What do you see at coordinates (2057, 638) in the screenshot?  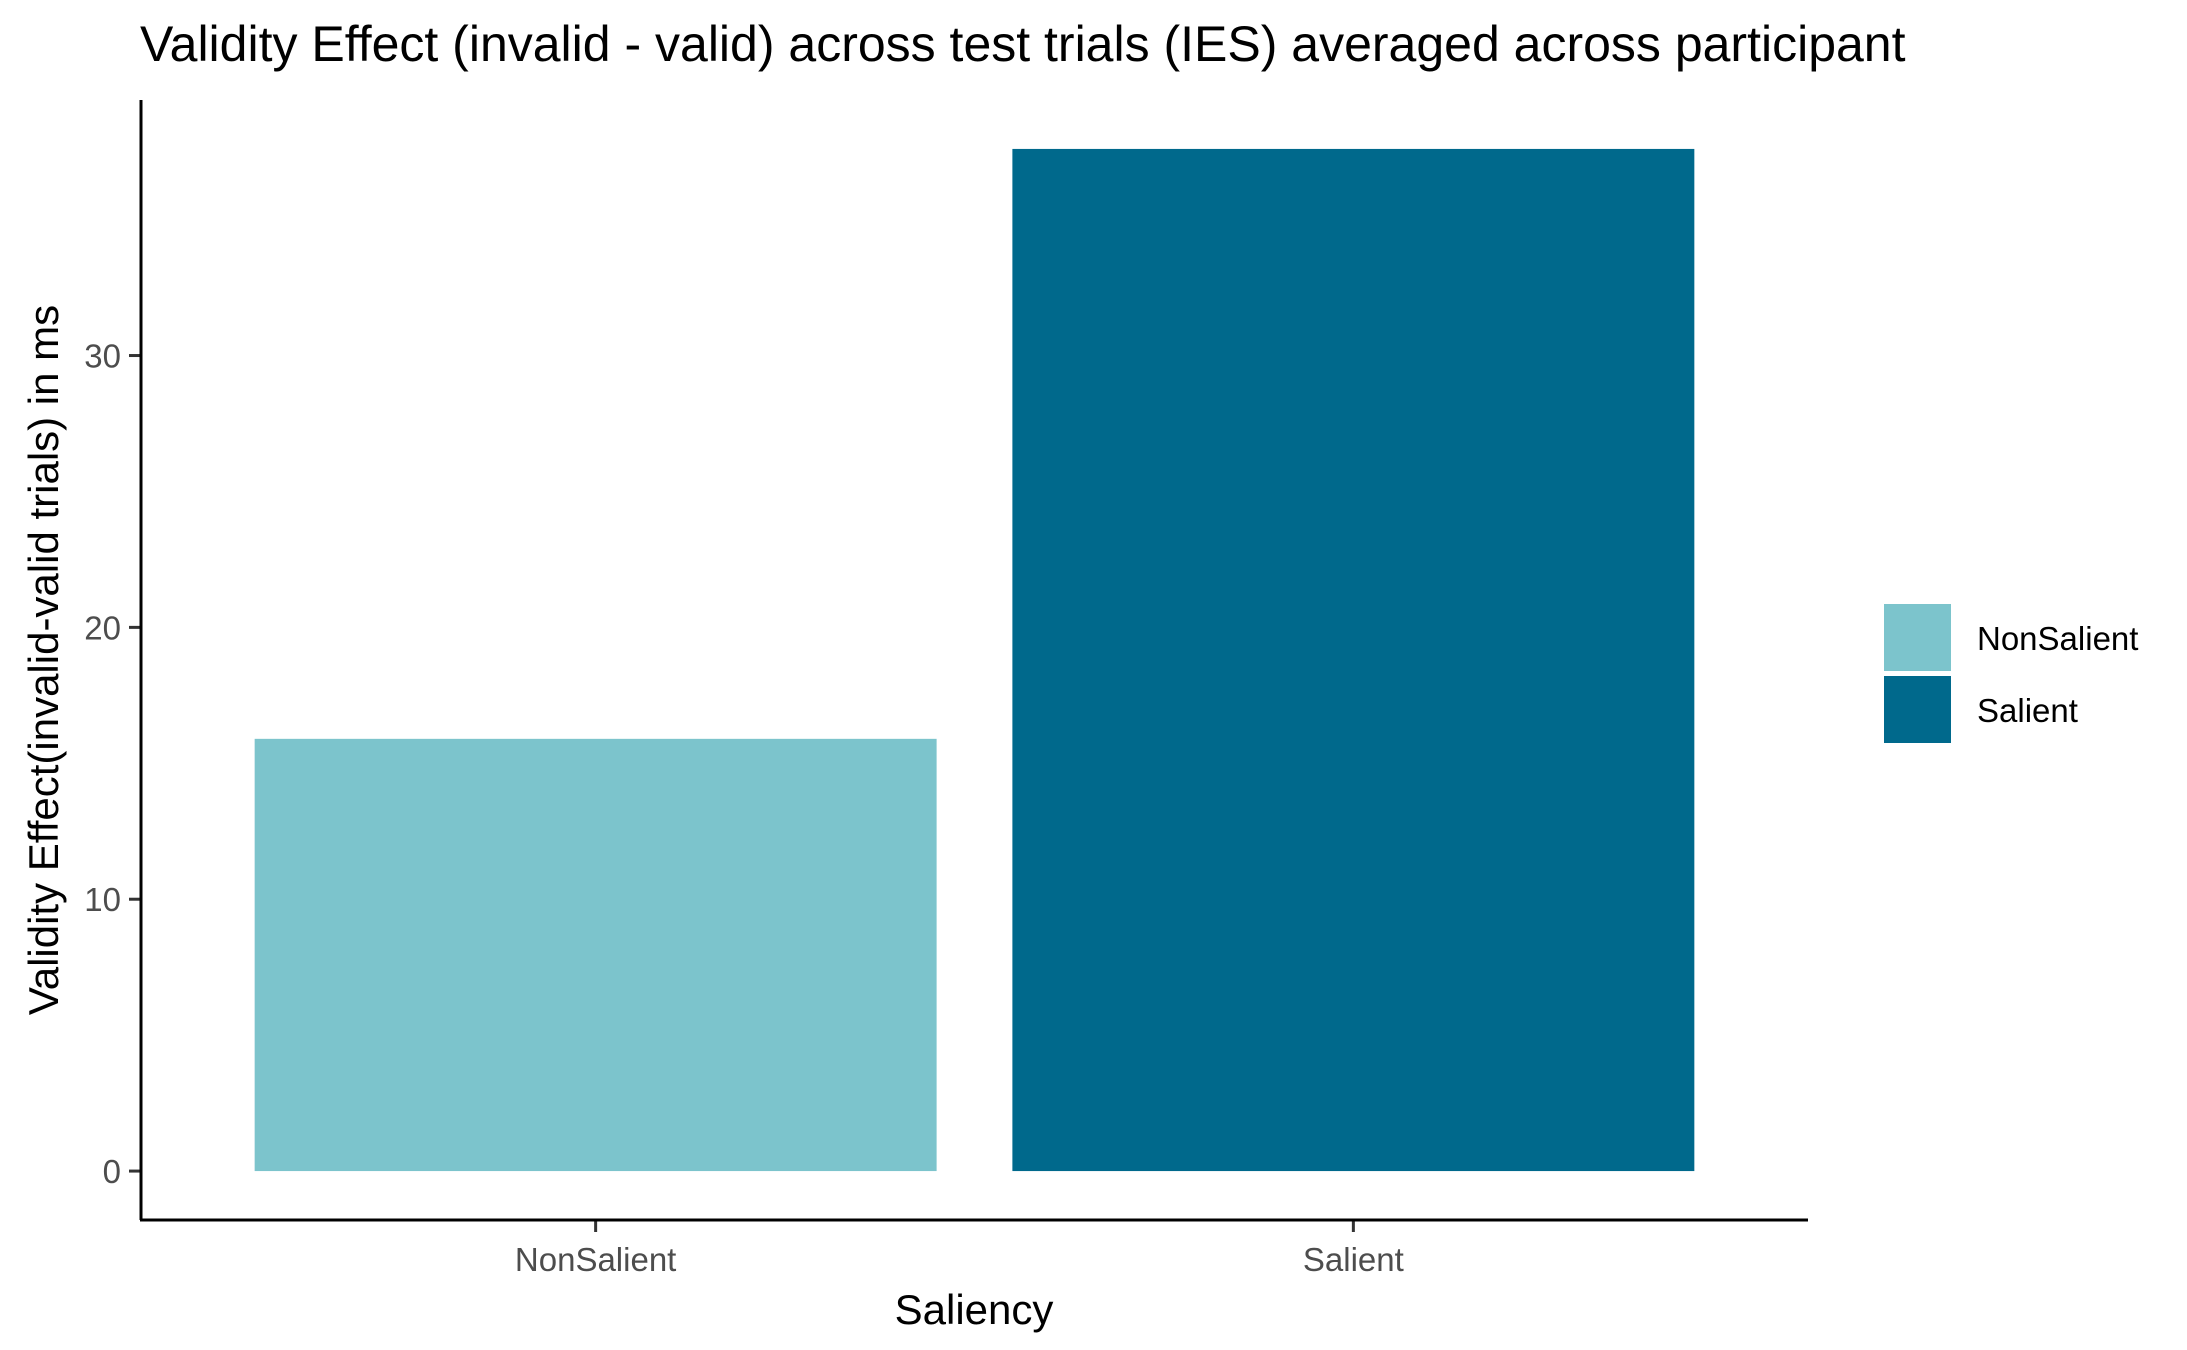 I see `legend-label-nonsalient: NonSalient` at bounding box center [2057, 638].